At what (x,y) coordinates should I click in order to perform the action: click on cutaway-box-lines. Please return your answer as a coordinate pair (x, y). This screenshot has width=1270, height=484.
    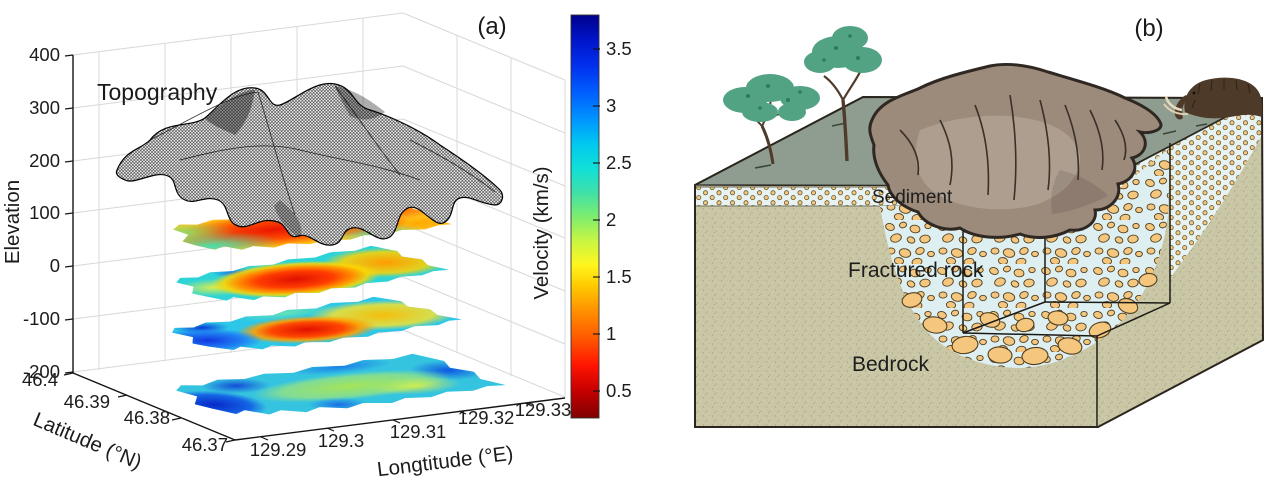
    Looking at the image, I should click on (1066, 285).